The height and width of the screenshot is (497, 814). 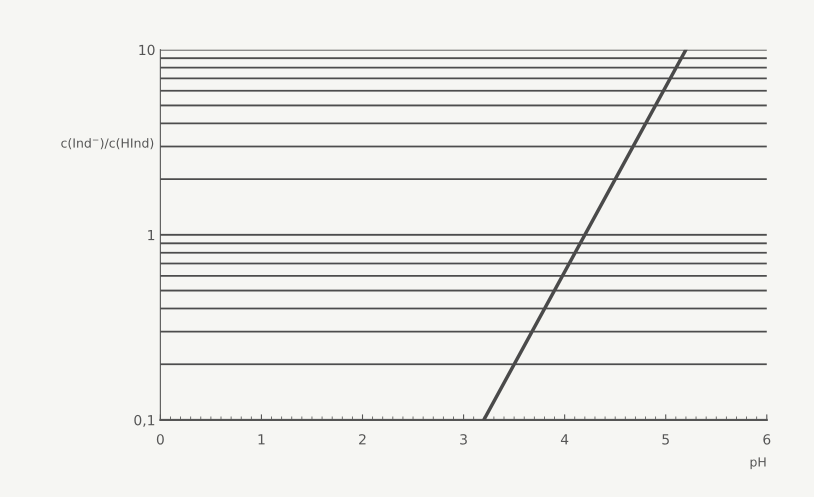 What do you see at coordinates (261, 439) in the screenshot?
I see `x-tick-label: 1` at bounding box center [261, 439].